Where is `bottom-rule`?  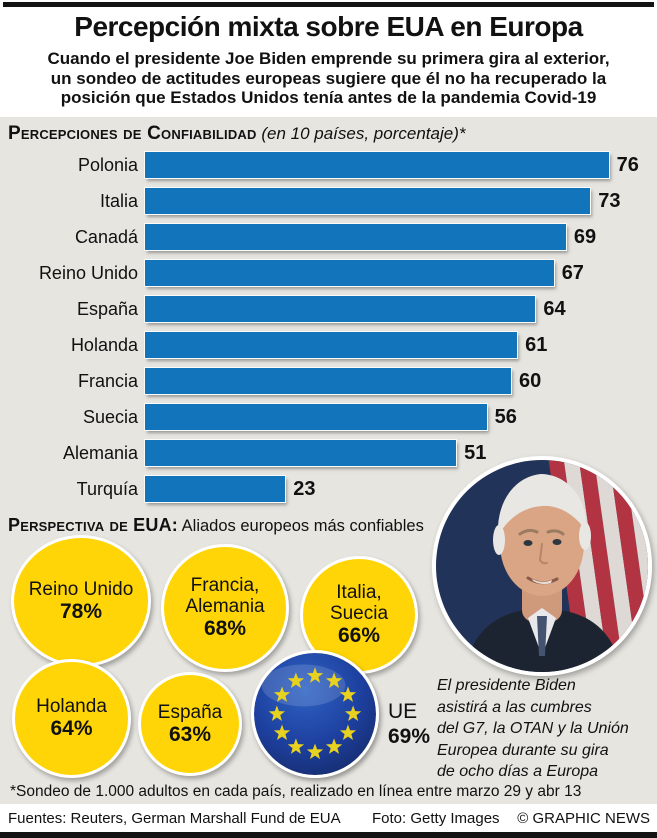
bottom-rule is located at coordinates (328, 835).